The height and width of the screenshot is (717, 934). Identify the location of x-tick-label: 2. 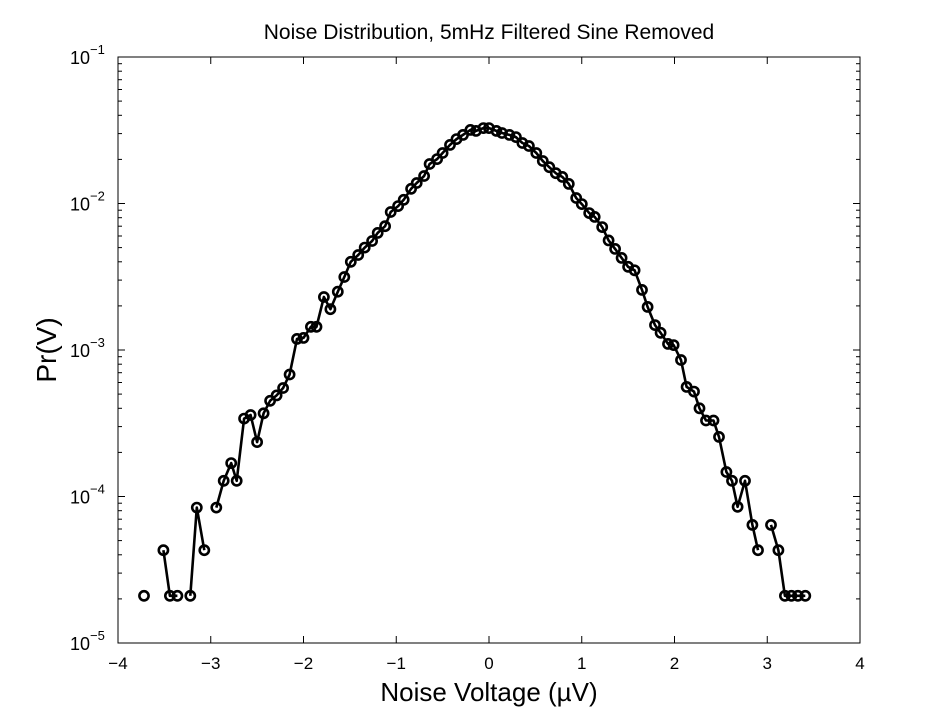
(674, 663).